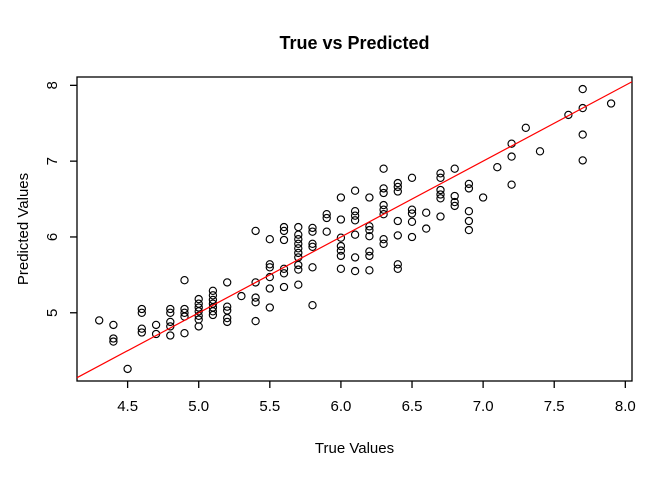  What do you see at coordinates (269, 406) in the screenshot?
I see `x-axis-tick-label: 5.5` at bounding box center [269, 406].